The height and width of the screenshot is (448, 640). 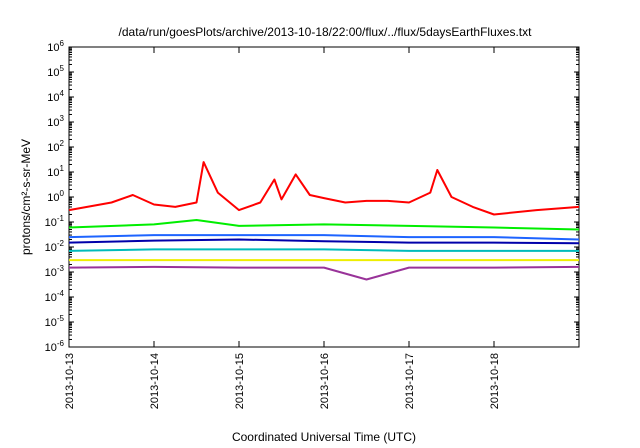 What do you see at coordinates (55, 246) in the screenshot?
I see `y-tick-label: 10⁻²` at bounding box center [55, 246].